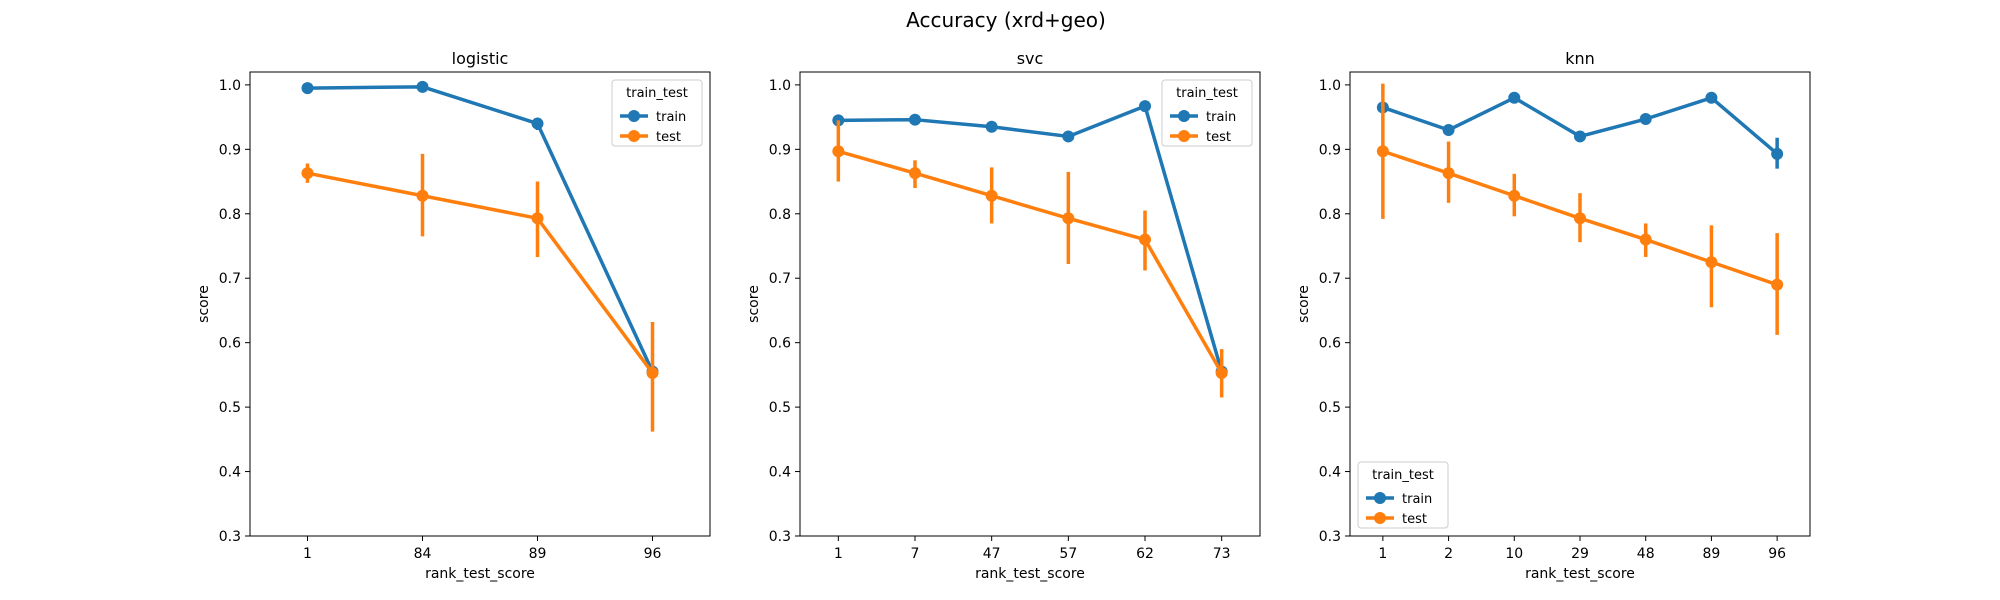 This screenshot has height=600, width=2000. Describe the element at coordinates (1006, 20) in the screenshot. I see `figure-title: Accuracy (xrd+geo)` at that location.